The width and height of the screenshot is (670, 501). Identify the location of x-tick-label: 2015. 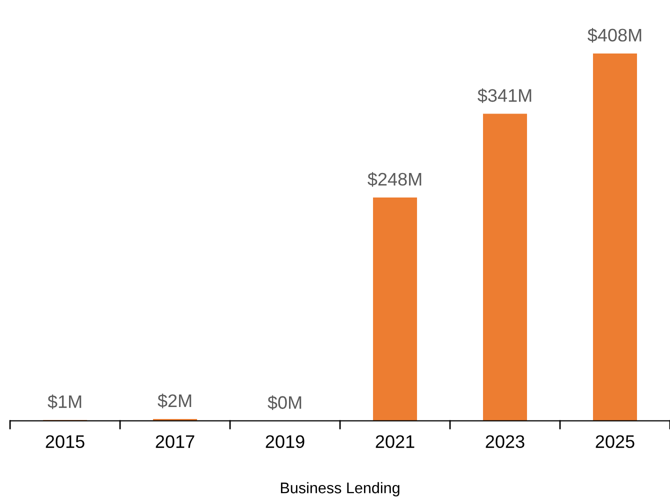
(65, 441).